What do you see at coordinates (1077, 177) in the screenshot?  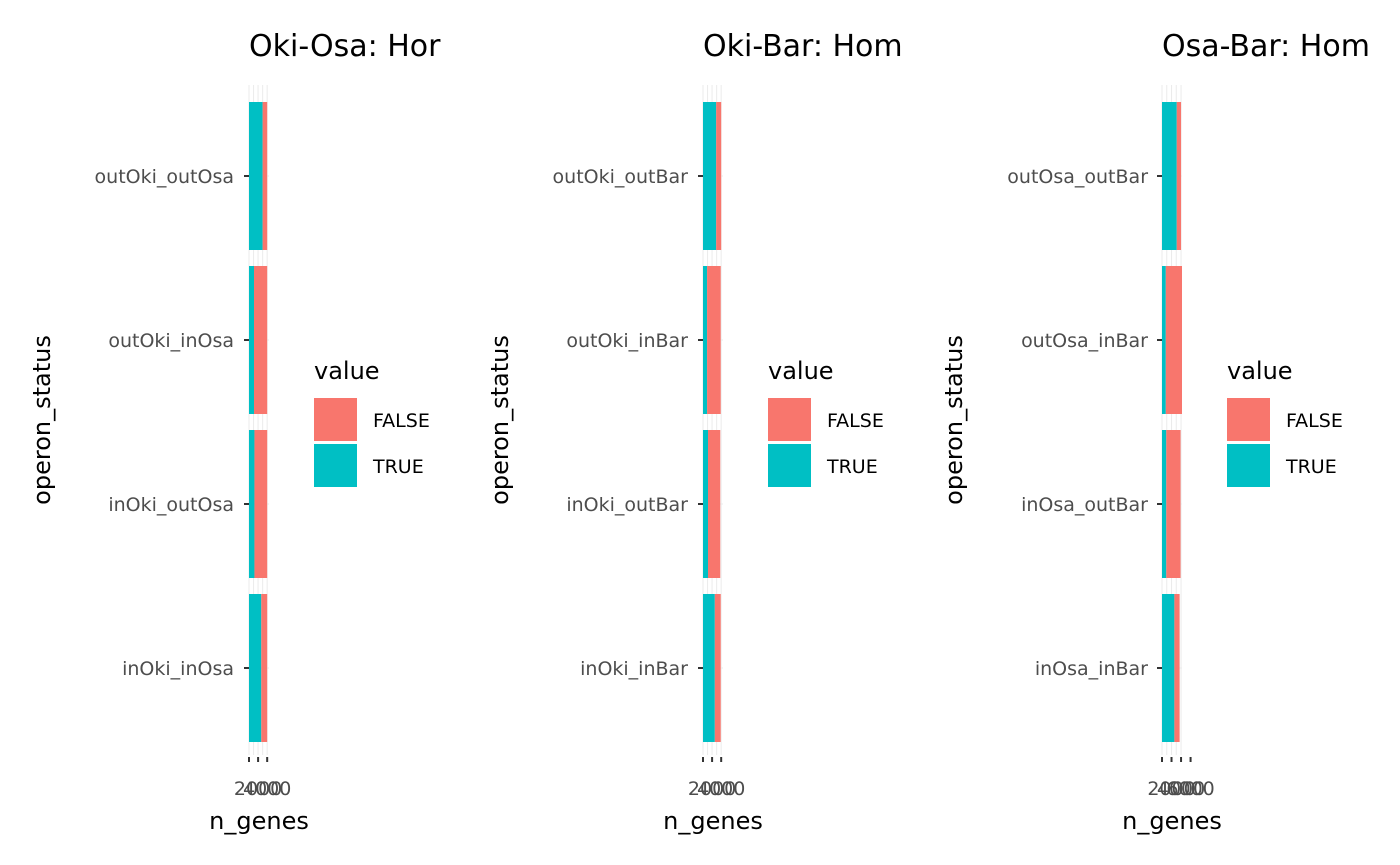 I see `y-tick-label: outOsa_outBar` at bounding box center [1077, 177].